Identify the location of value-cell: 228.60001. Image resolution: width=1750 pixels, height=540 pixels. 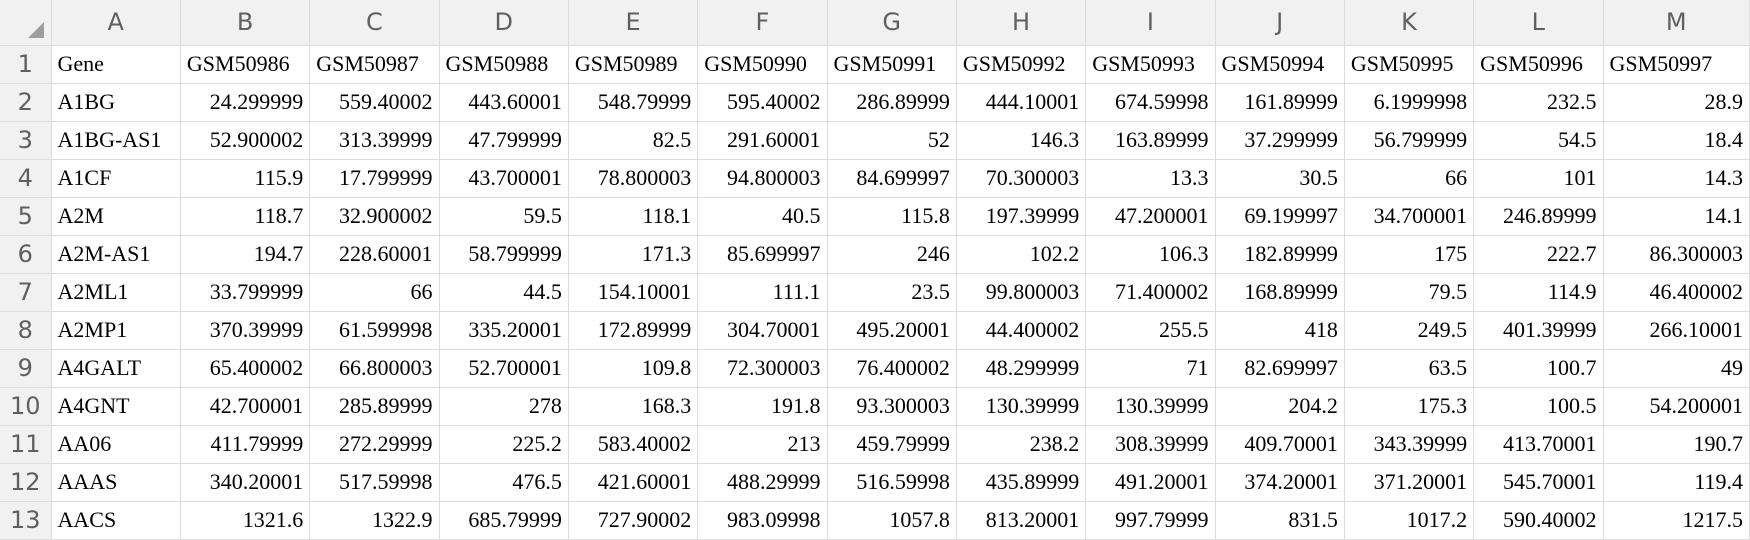
(374, 254).